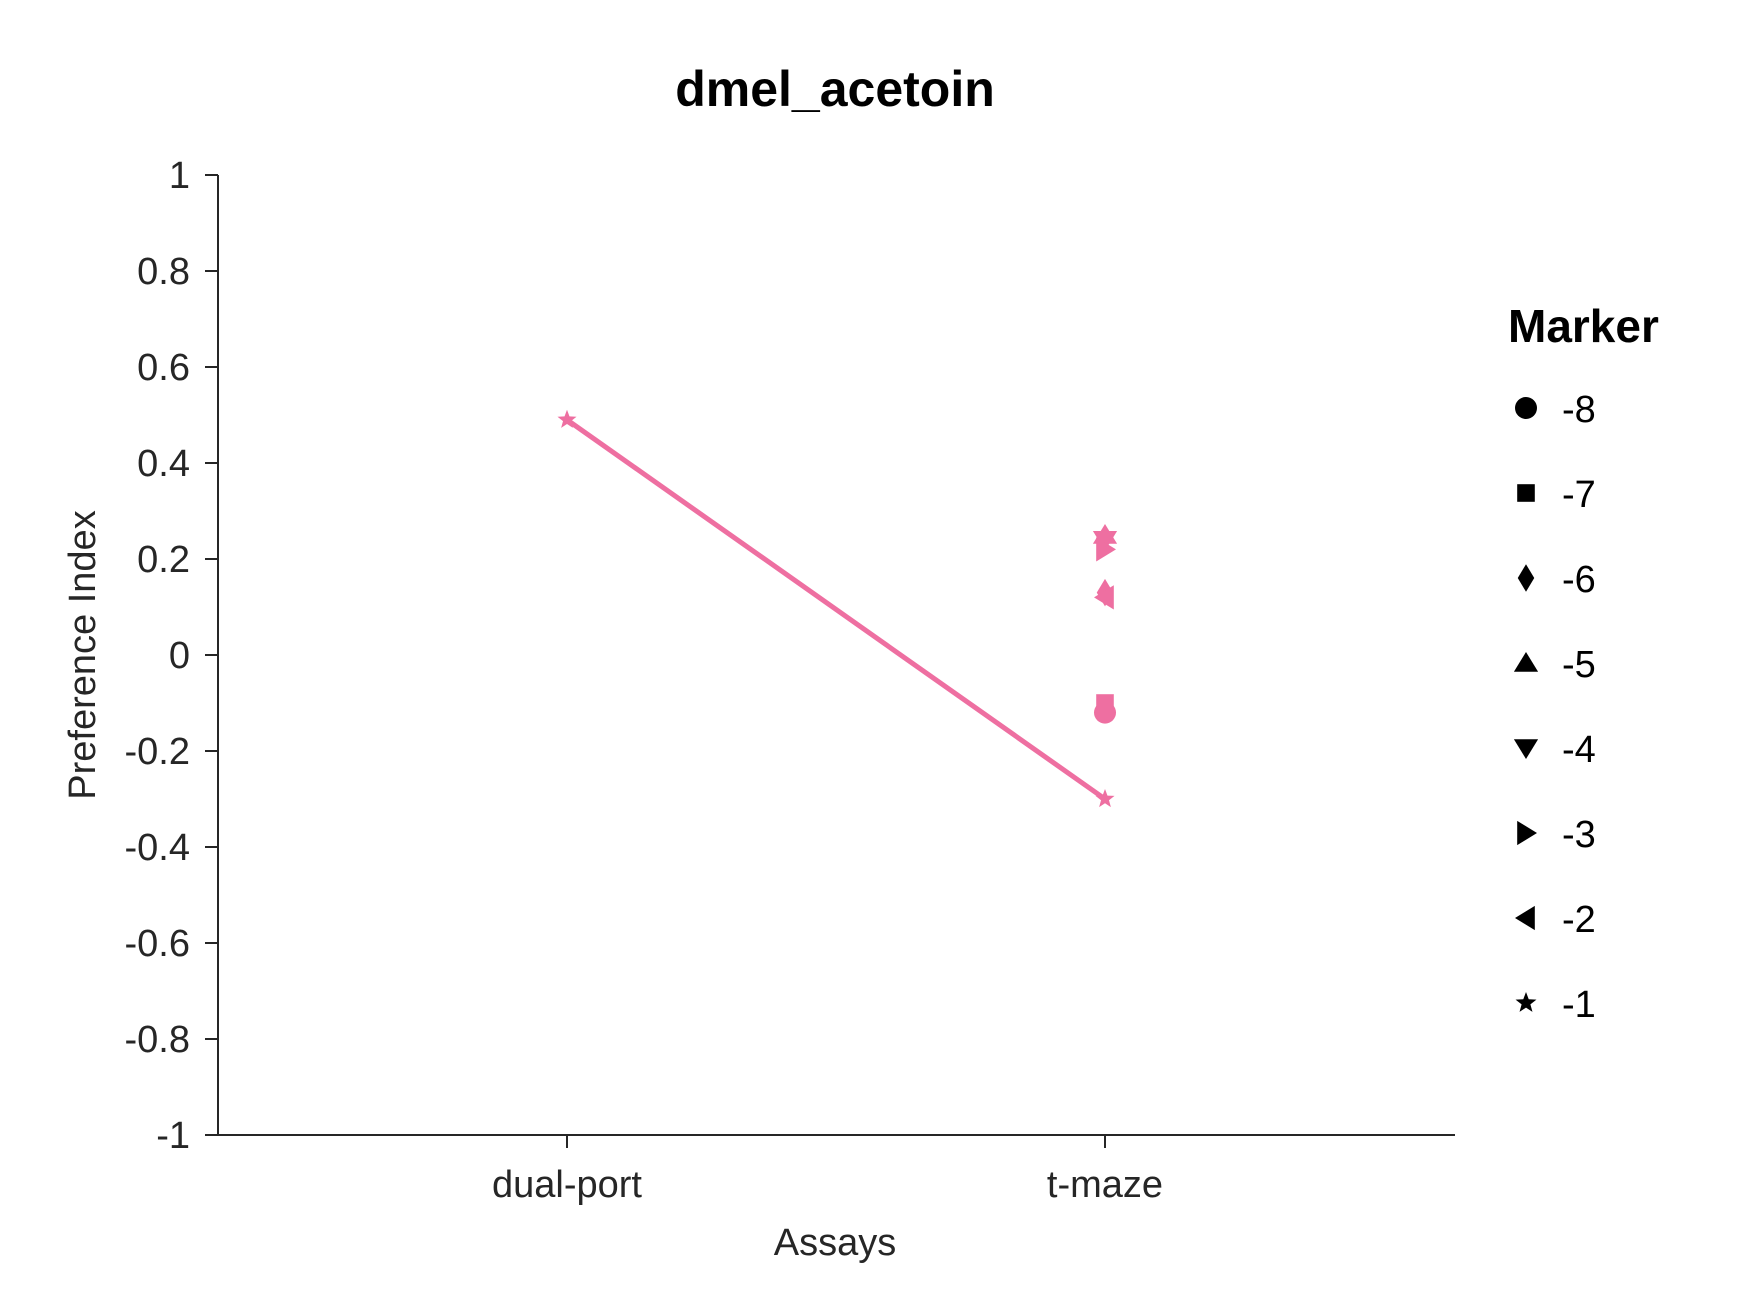  Describe the element at coordinates (1525, 918) in the screenshot. I see `legend-marker-triangle-left-icon` at that location.